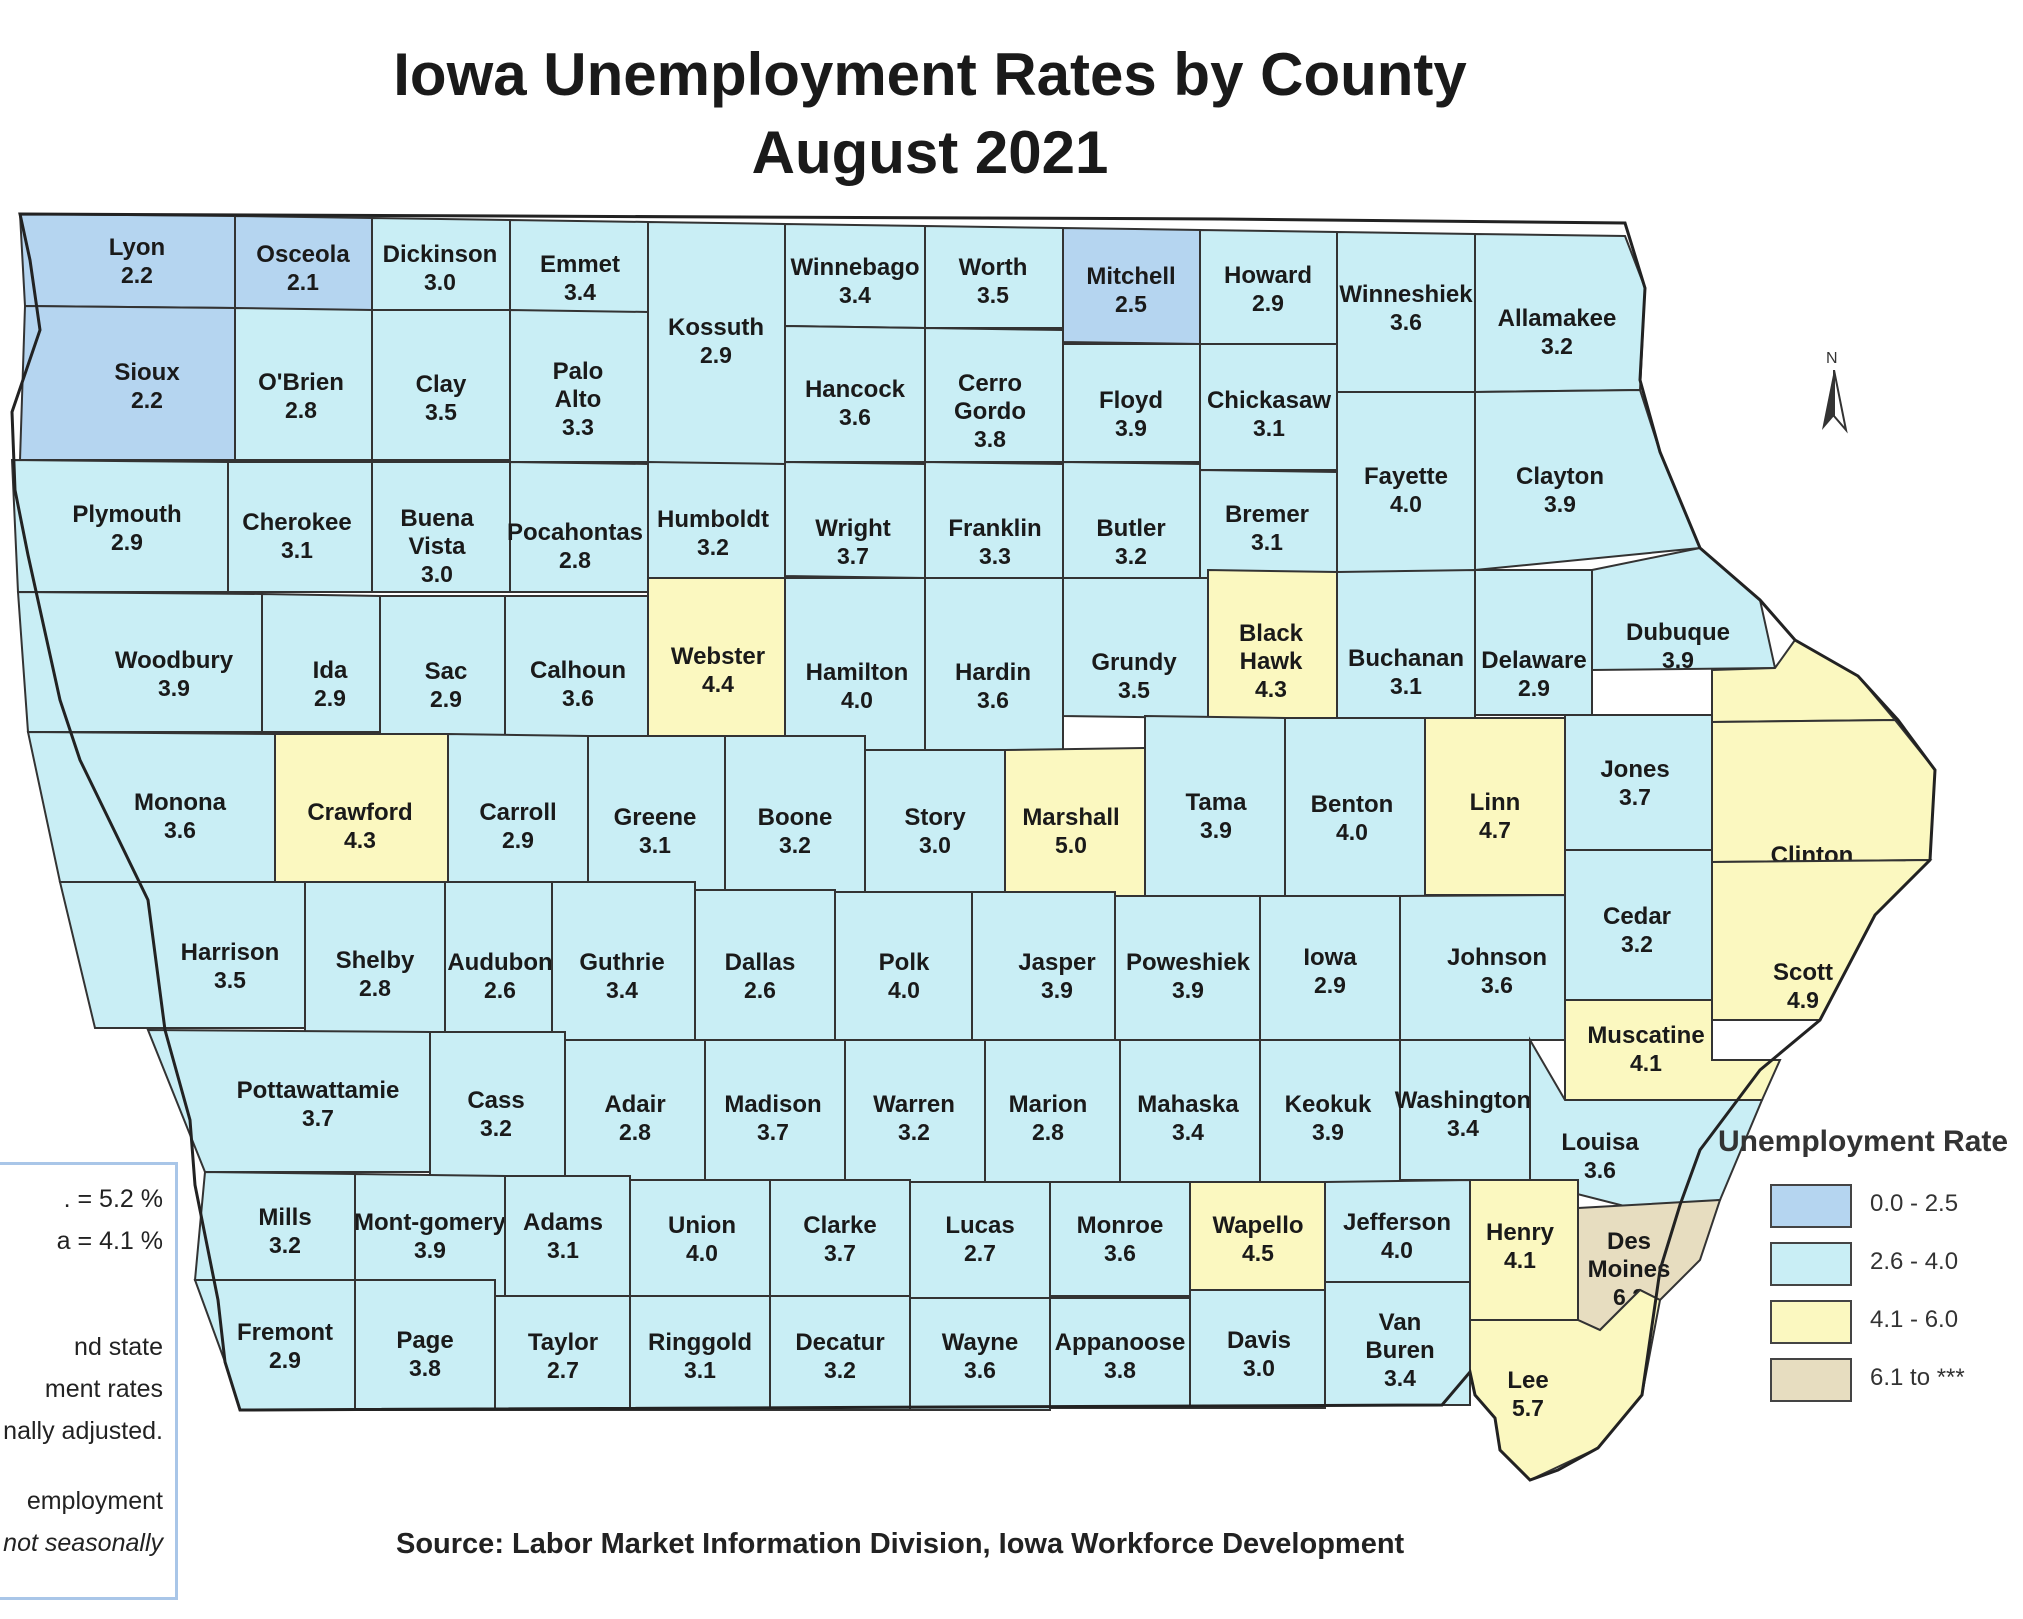 This screenshot has width=2023, height=1619. I want to click on county-name-madison: Madison, so click(772, 1104).